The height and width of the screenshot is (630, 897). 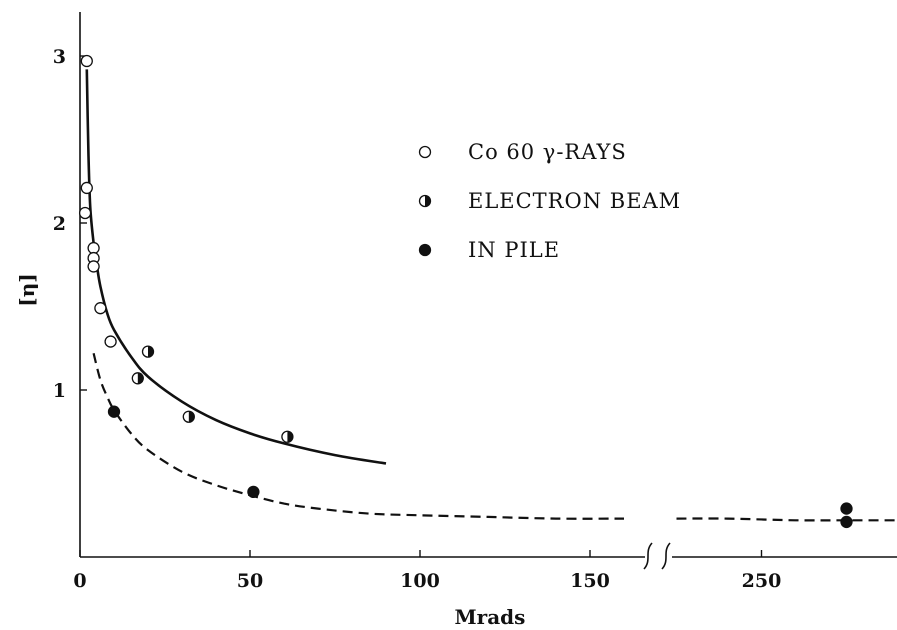 What do you see at coordinates (59, 391) in the screenshot?
I see `y-tick-label: 1` at bounding box center [59, 391].